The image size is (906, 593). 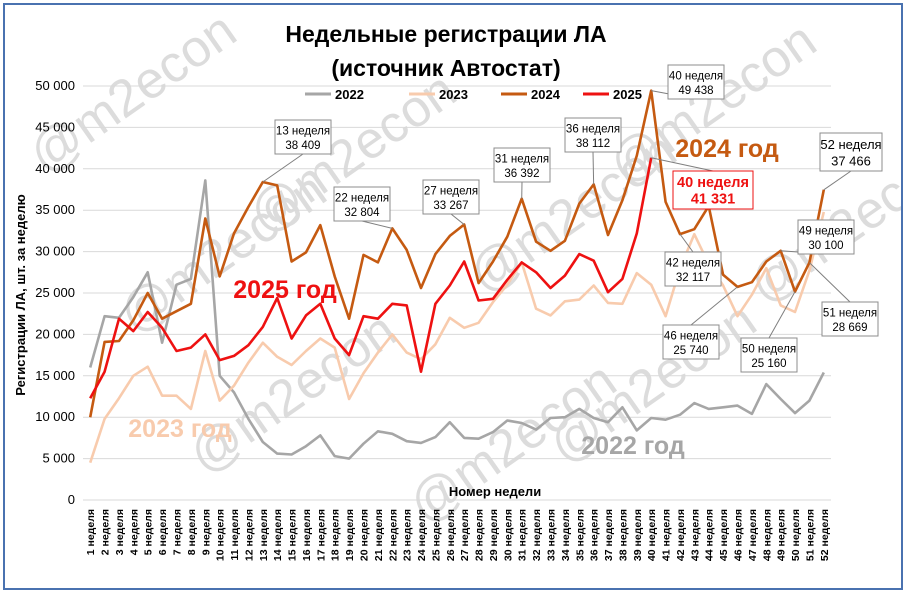 What do you see at coordinates (307, 535) in the screenshot?
I see `x-tick-label: 16 неделя` at bounding box center [307, 535].